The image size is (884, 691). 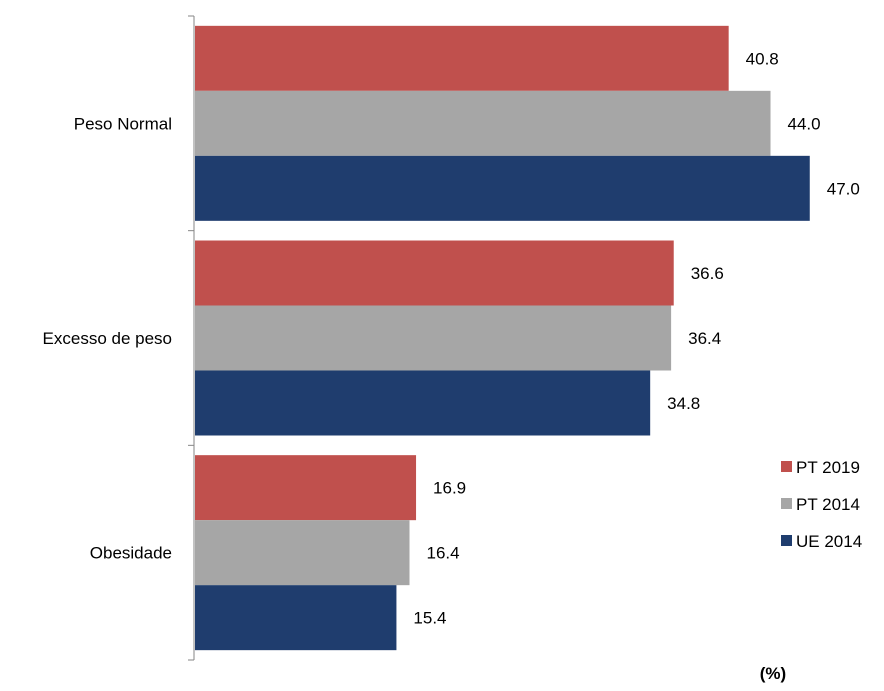 I want to click on data-label-pt-2014-obesidade: 16.4, so click(x=443, y=553).